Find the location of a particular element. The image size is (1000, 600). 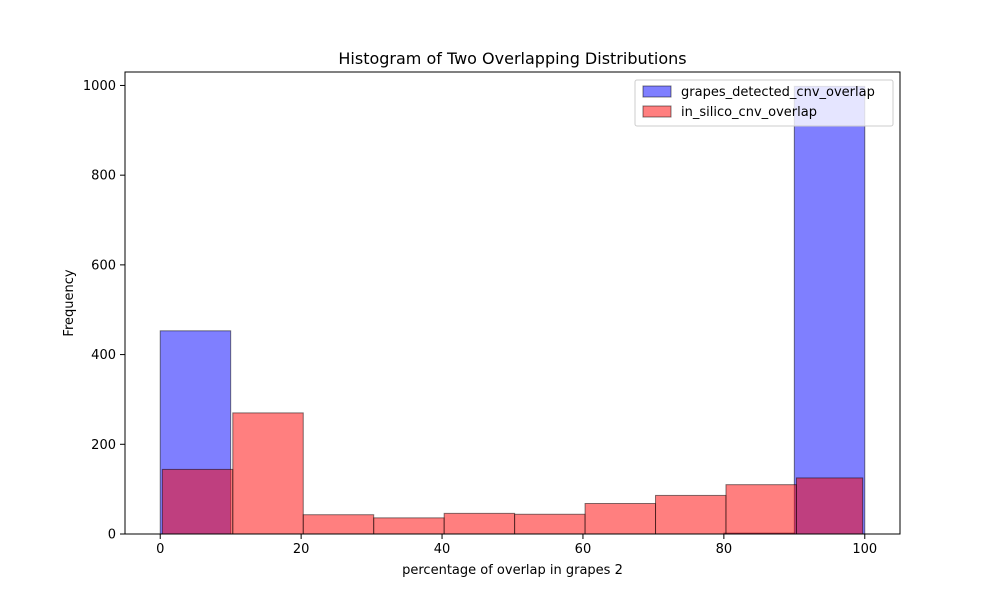

x-tick-label: 40 is located at coordinates (442, 549).